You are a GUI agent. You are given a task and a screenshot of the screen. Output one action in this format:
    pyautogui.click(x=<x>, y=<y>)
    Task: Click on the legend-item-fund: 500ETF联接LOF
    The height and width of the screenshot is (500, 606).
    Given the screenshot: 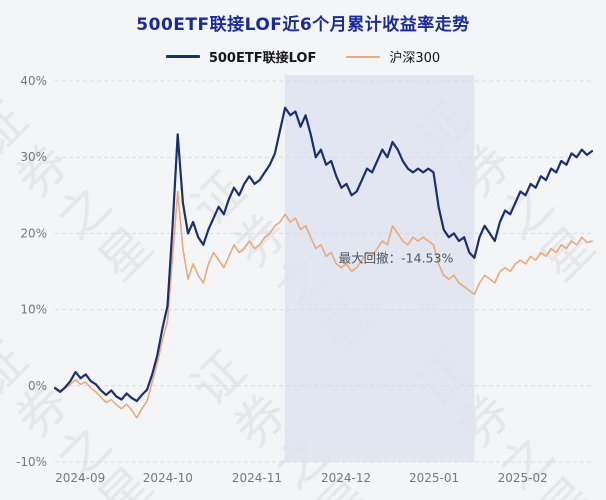 What is the action you would take?
    pyautogui.click(x=241, y=56)
    